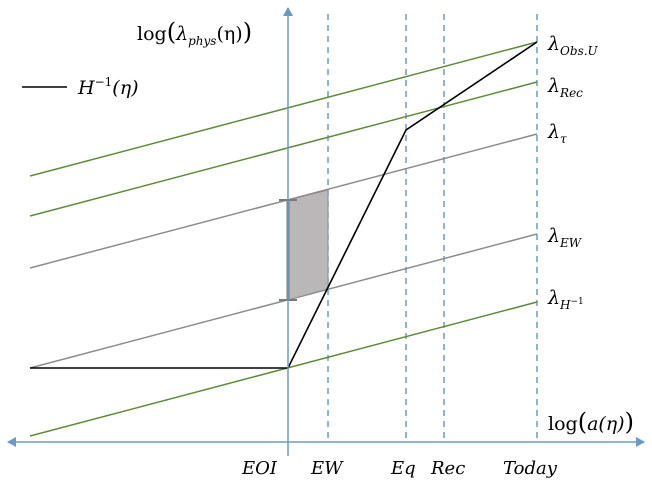 The image size is (652, 485). What do you see at coordinates (591, 422) in the screenshot?
I see `x-axis-label: log(a(η))` at bounding box center [591, 422].